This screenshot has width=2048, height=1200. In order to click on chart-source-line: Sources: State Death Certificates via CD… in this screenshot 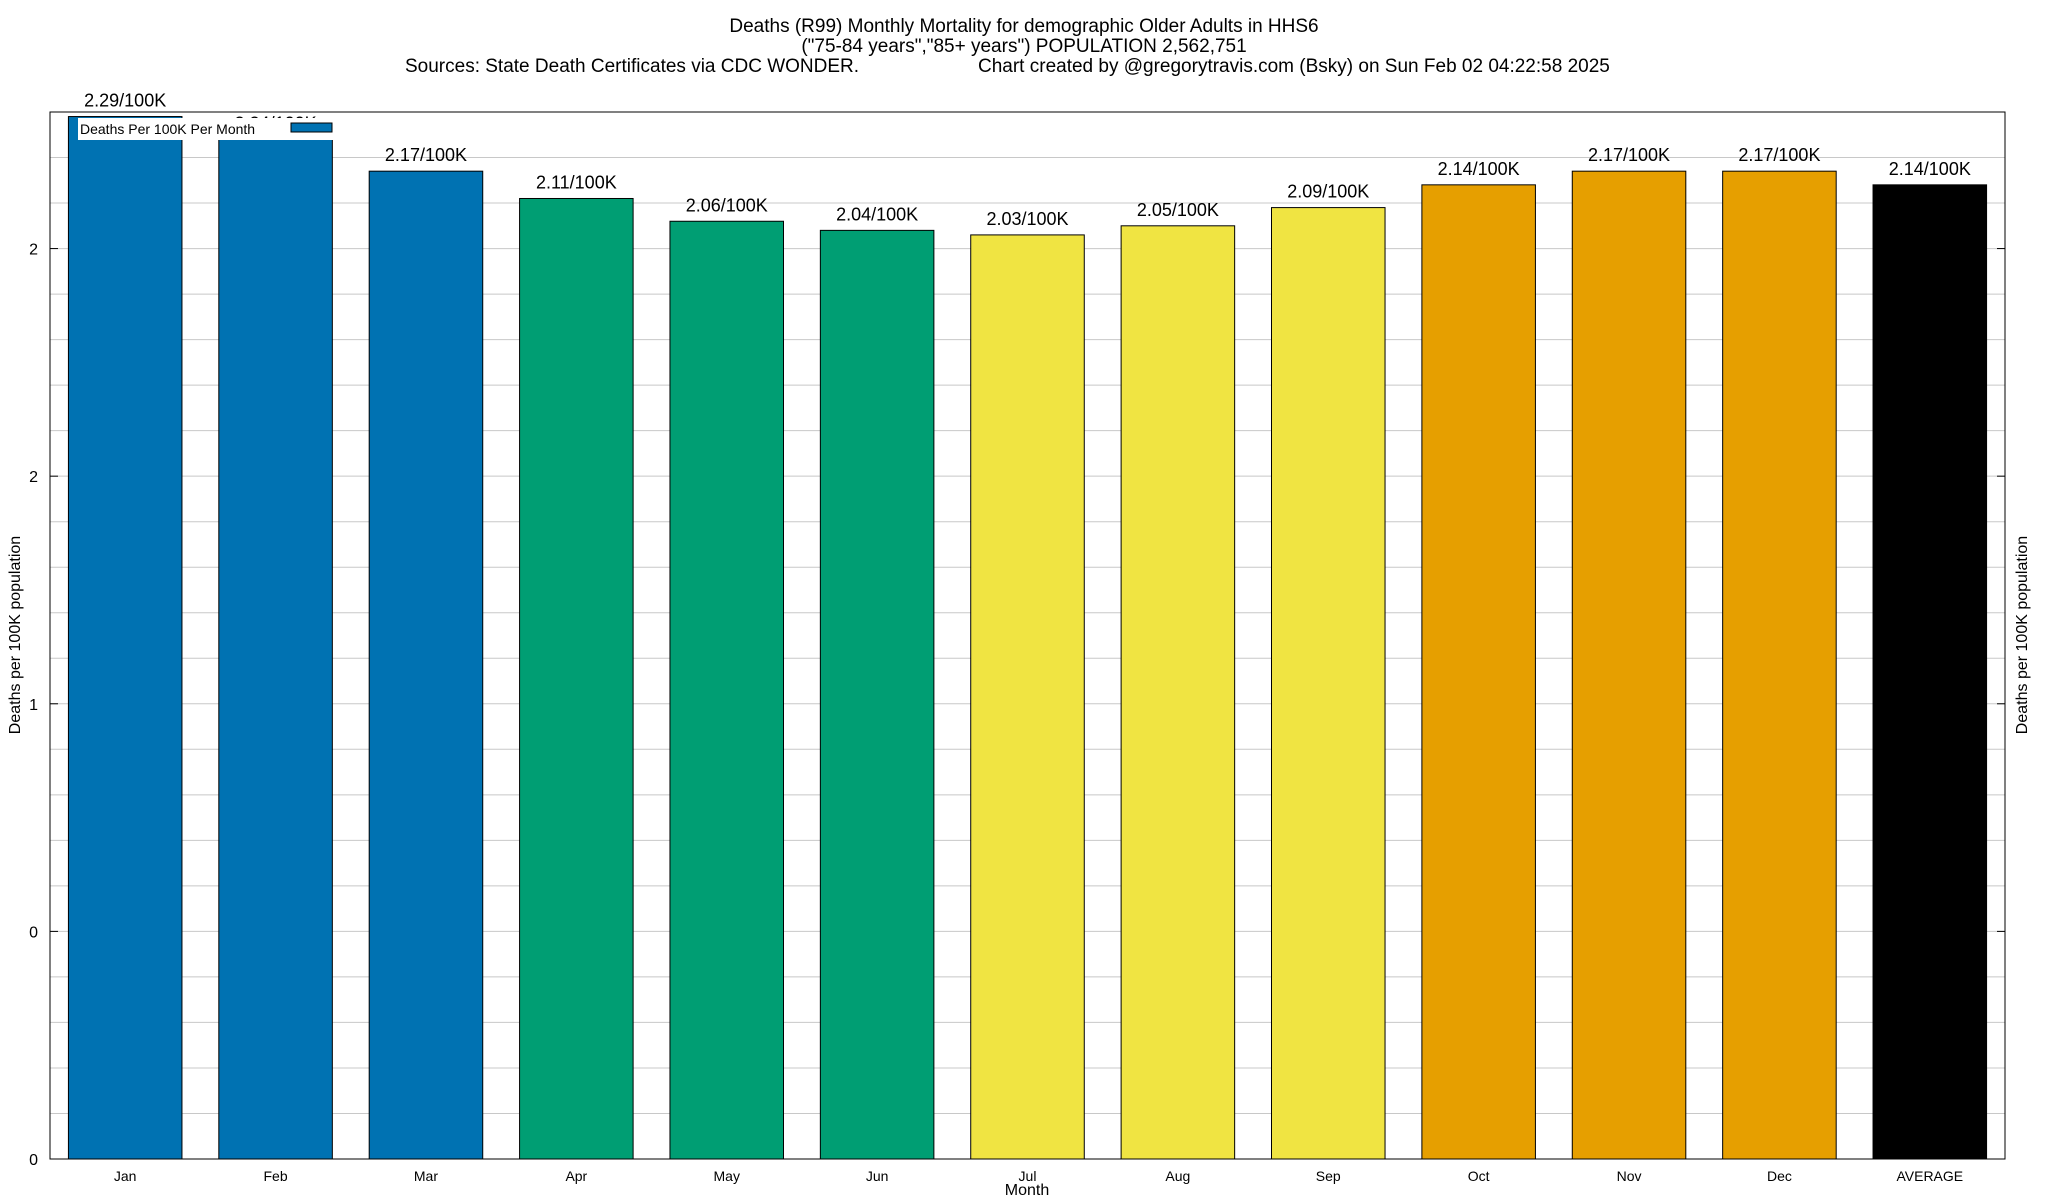, I will do `click(632, 66)`.